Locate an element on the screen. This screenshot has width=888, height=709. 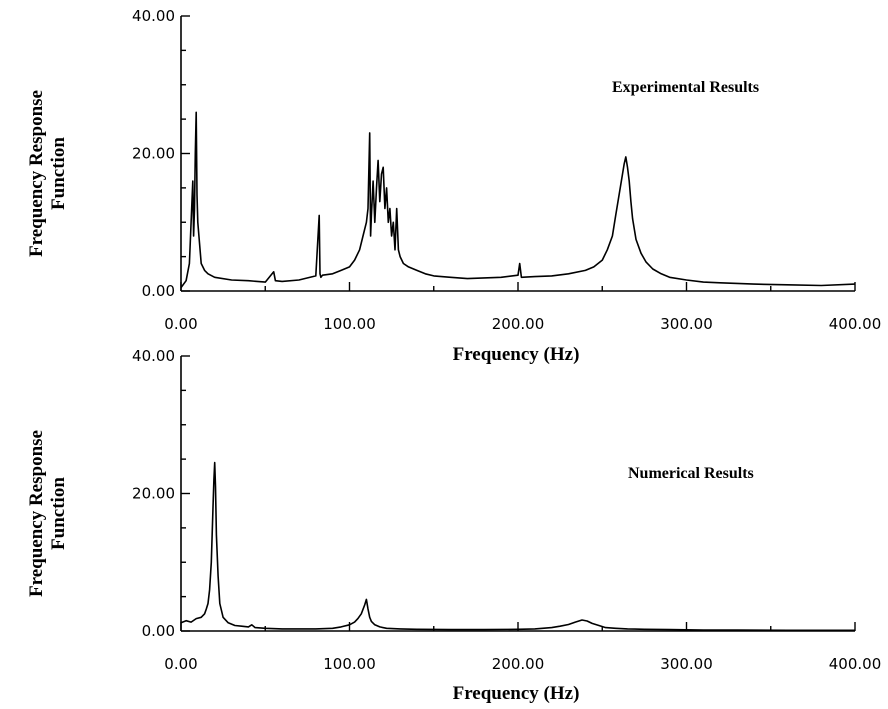
chart-annotation: Experimental Results is located at coordinates (685, 87).